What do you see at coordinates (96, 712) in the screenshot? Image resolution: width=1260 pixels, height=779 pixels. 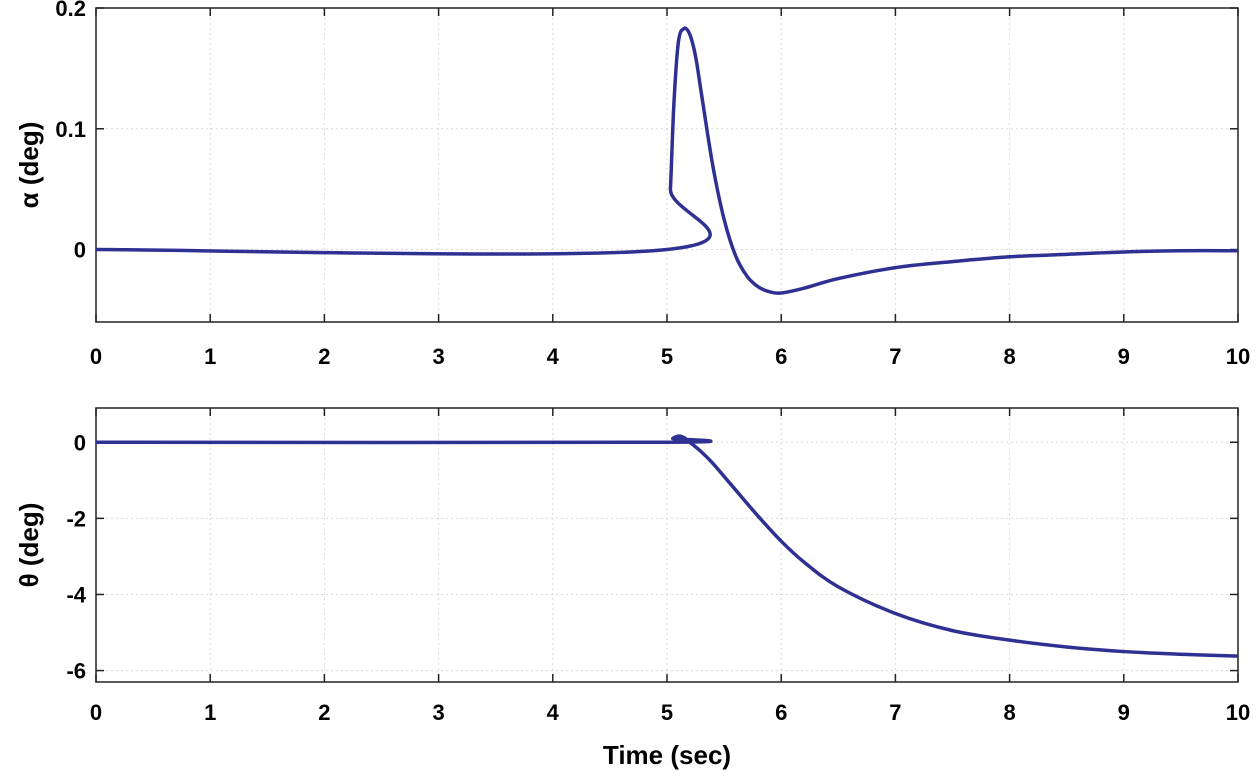 I see `theta-x-tick-label: 0` at bounding box center [96, 712].